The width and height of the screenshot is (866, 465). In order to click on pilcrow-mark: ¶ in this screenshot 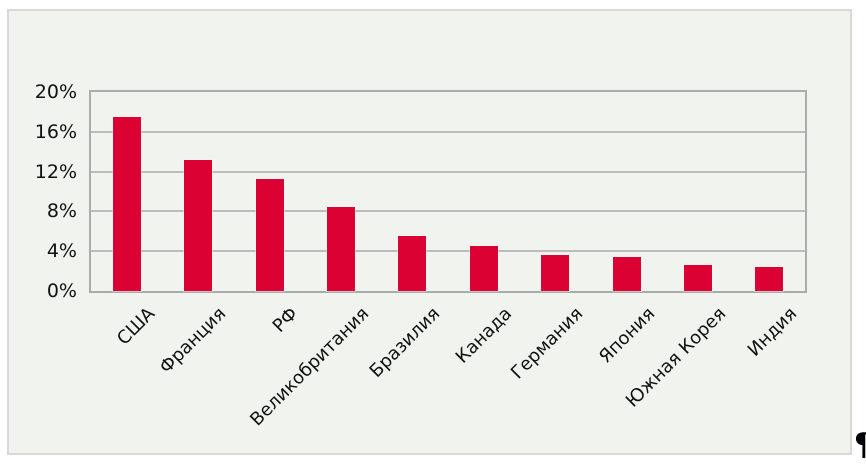, I will do `click(860, 445)`.